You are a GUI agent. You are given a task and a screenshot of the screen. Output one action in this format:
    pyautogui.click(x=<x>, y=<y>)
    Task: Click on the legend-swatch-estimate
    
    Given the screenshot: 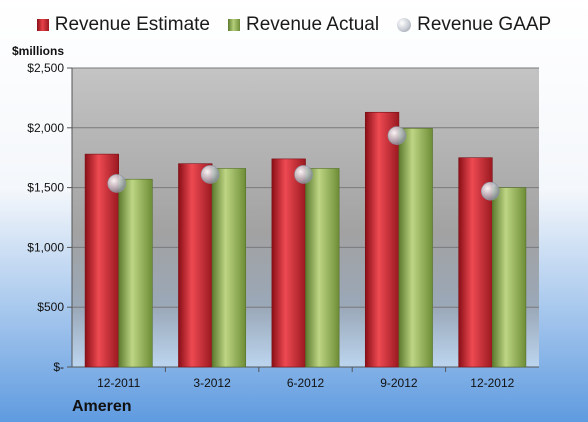 What is the action you would take?
    pyautogui.click(x=42, y=25)
    